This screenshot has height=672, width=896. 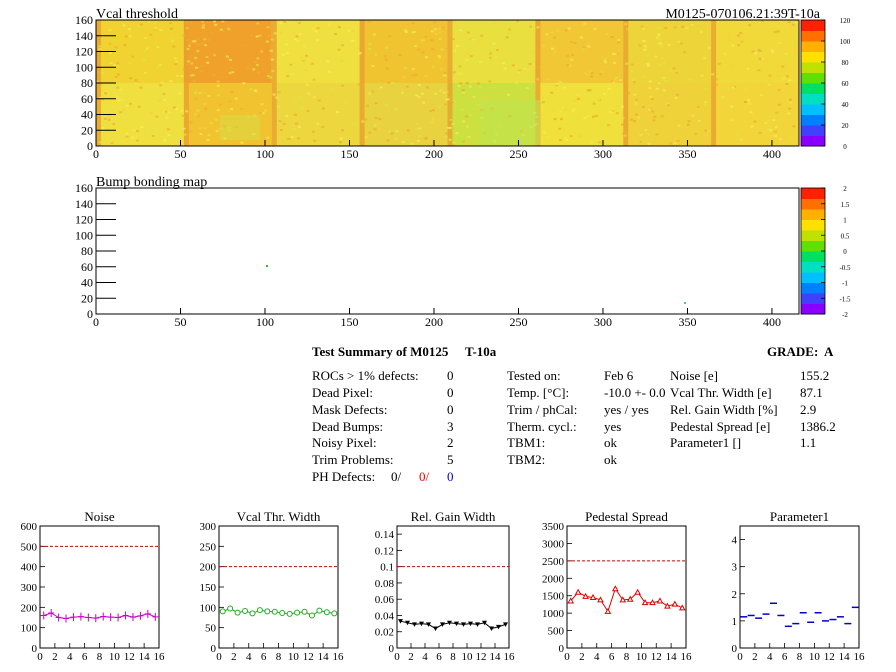 What do you see at coordinates (755, 657) in the screenshot?
I see `x-tick-label: 2` at bounding box center [755, 657].